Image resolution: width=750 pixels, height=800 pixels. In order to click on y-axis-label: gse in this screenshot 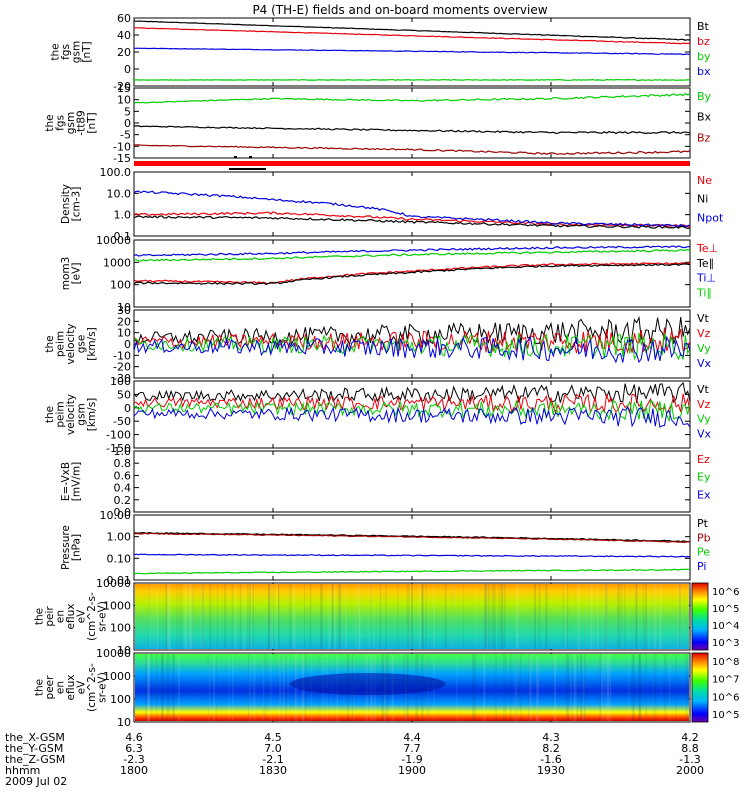, I will do `click(82, 344)`.